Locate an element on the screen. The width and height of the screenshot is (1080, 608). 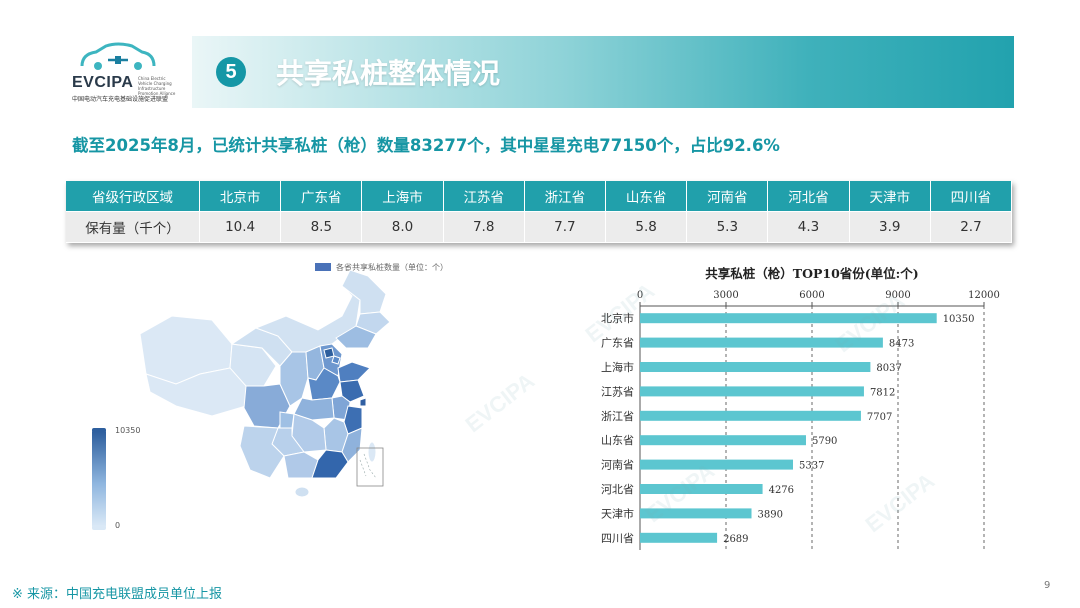
table-cell: 5.3 is located at coordinates (728, 227).